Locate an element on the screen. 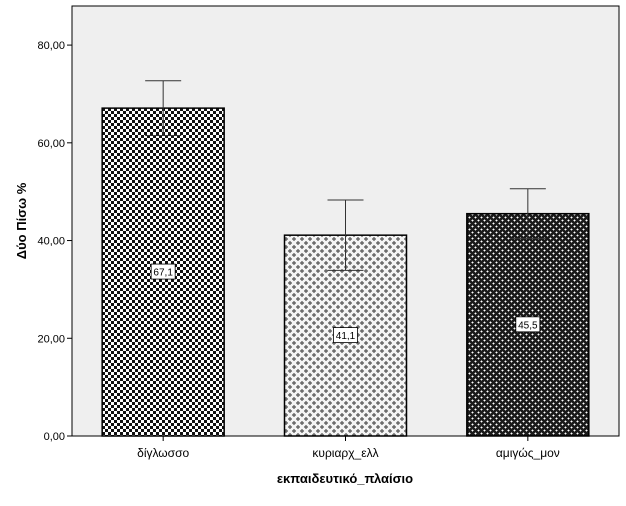  y-tick-label: 80,00 is located at coordinates (51, 46).